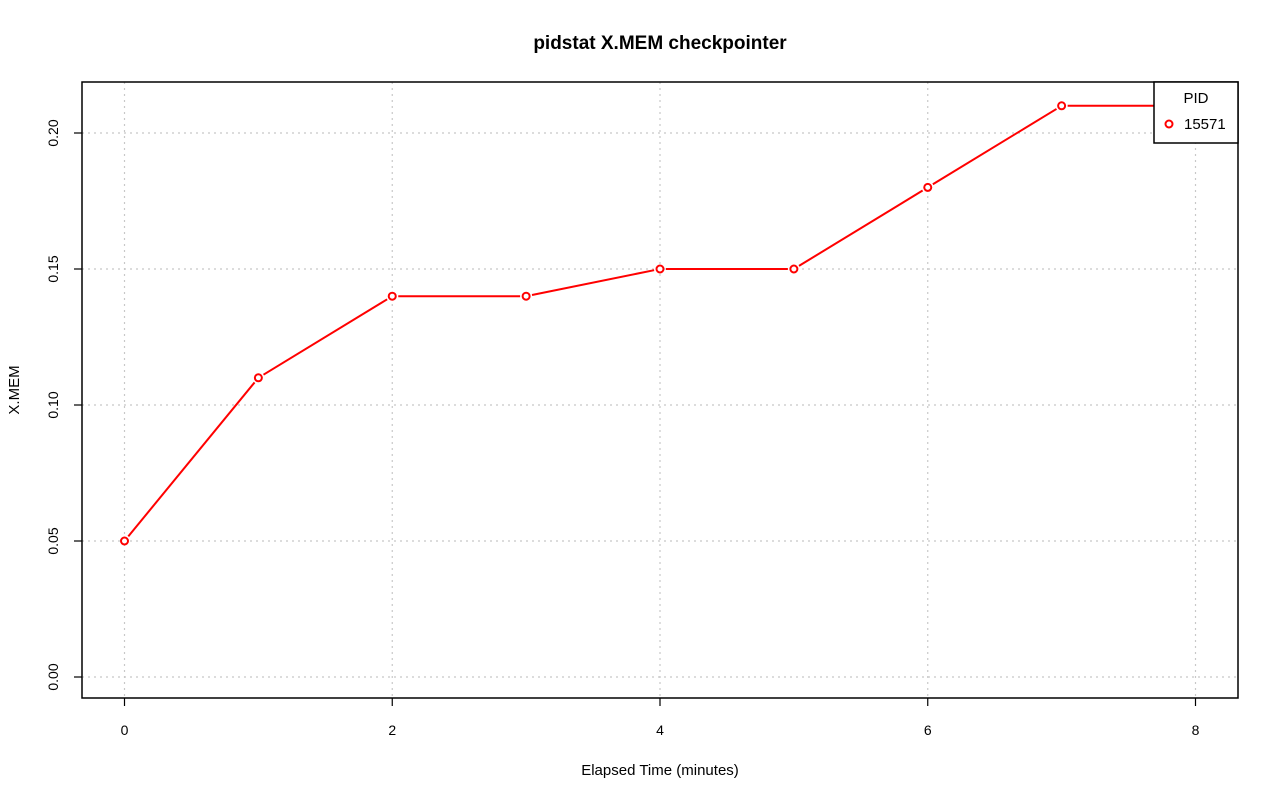  What do you see at coordinates (63, 405) in the screenshot?
I see `y-axis: 0.00 0.05 0.10 0.15 0.20` at bounding box center [63, 405].